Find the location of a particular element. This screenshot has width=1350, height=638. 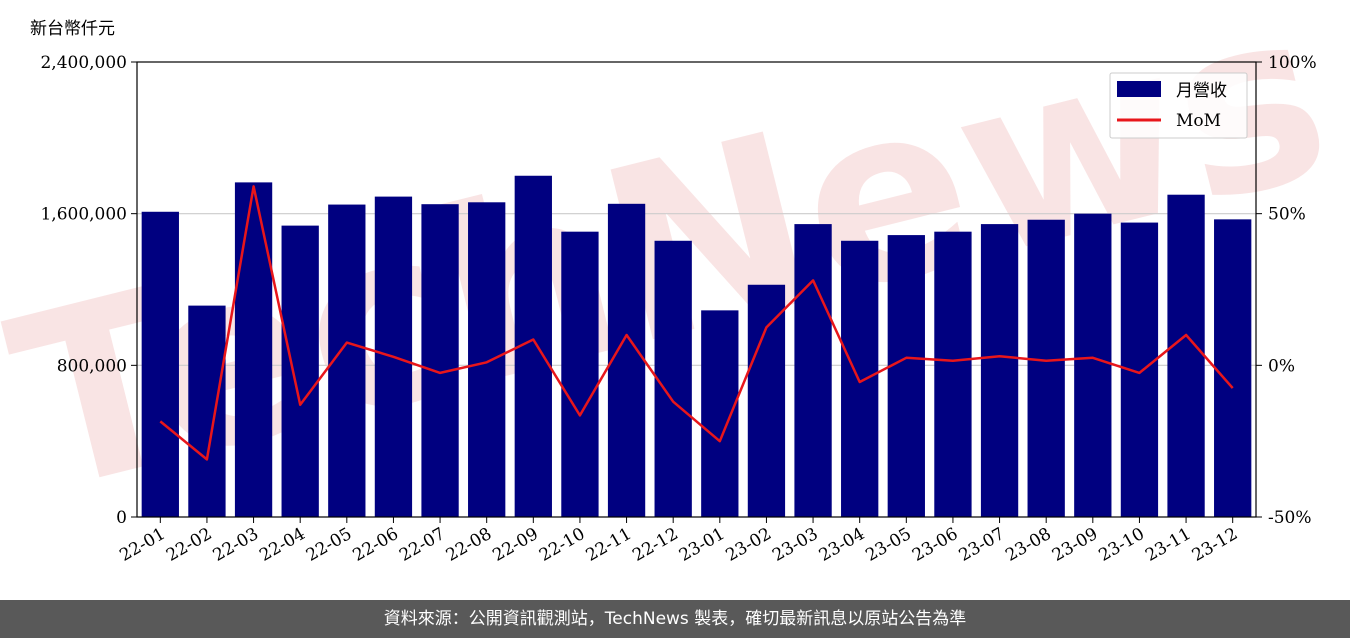

left-tick-label: 800,000 is located at coordinates (92, 366).